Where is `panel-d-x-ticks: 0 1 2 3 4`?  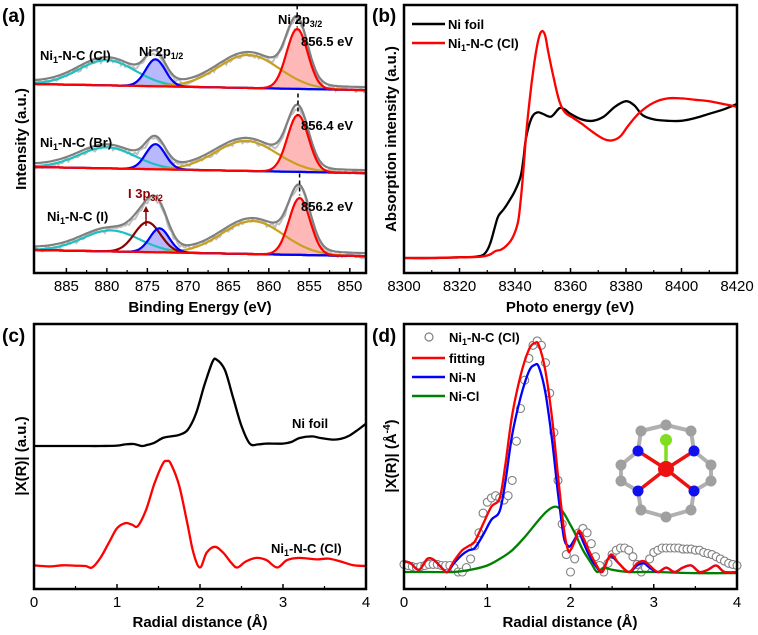
panel-d-x-ticks: 0 1 2 3 4 is located at coordinates (570, 597).